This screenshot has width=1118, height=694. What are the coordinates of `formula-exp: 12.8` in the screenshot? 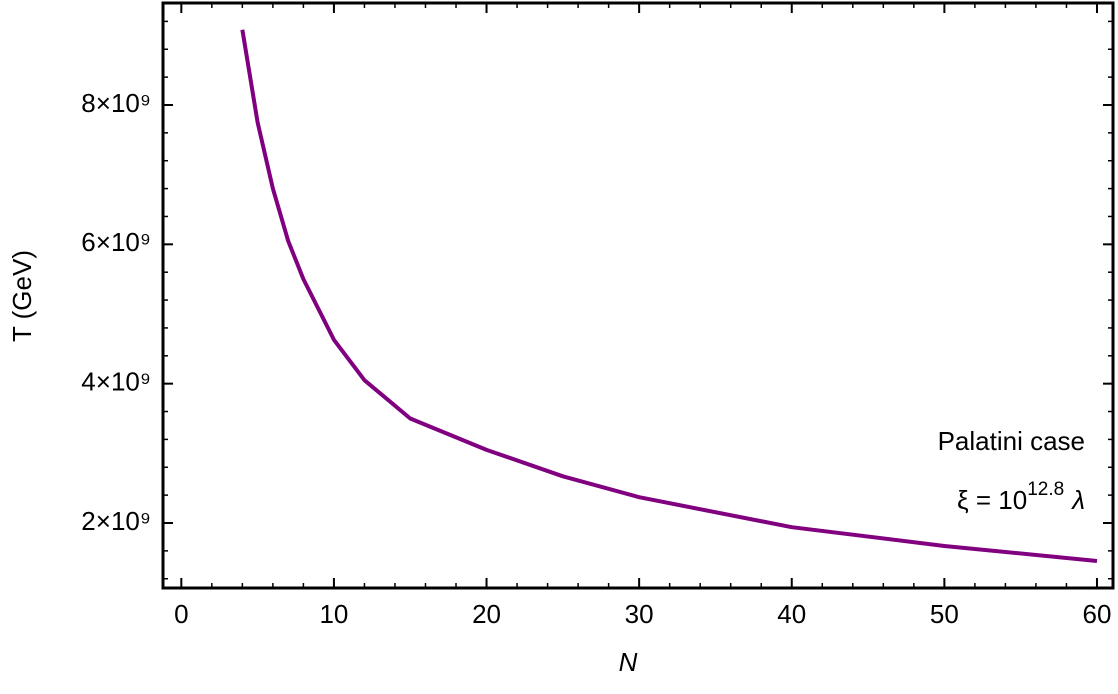 It's located at (1045, 489).